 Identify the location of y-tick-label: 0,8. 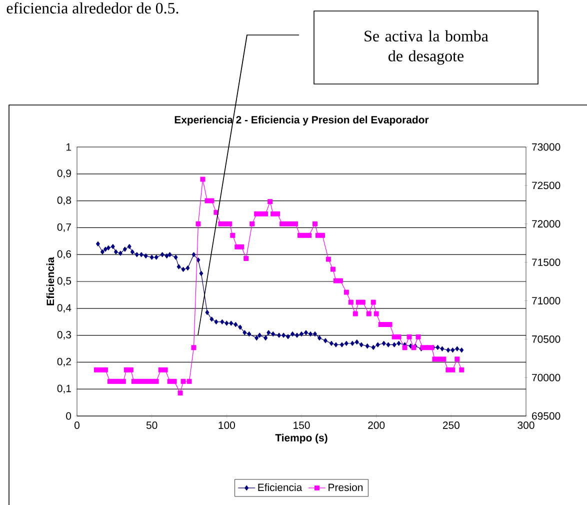
(64, 201).